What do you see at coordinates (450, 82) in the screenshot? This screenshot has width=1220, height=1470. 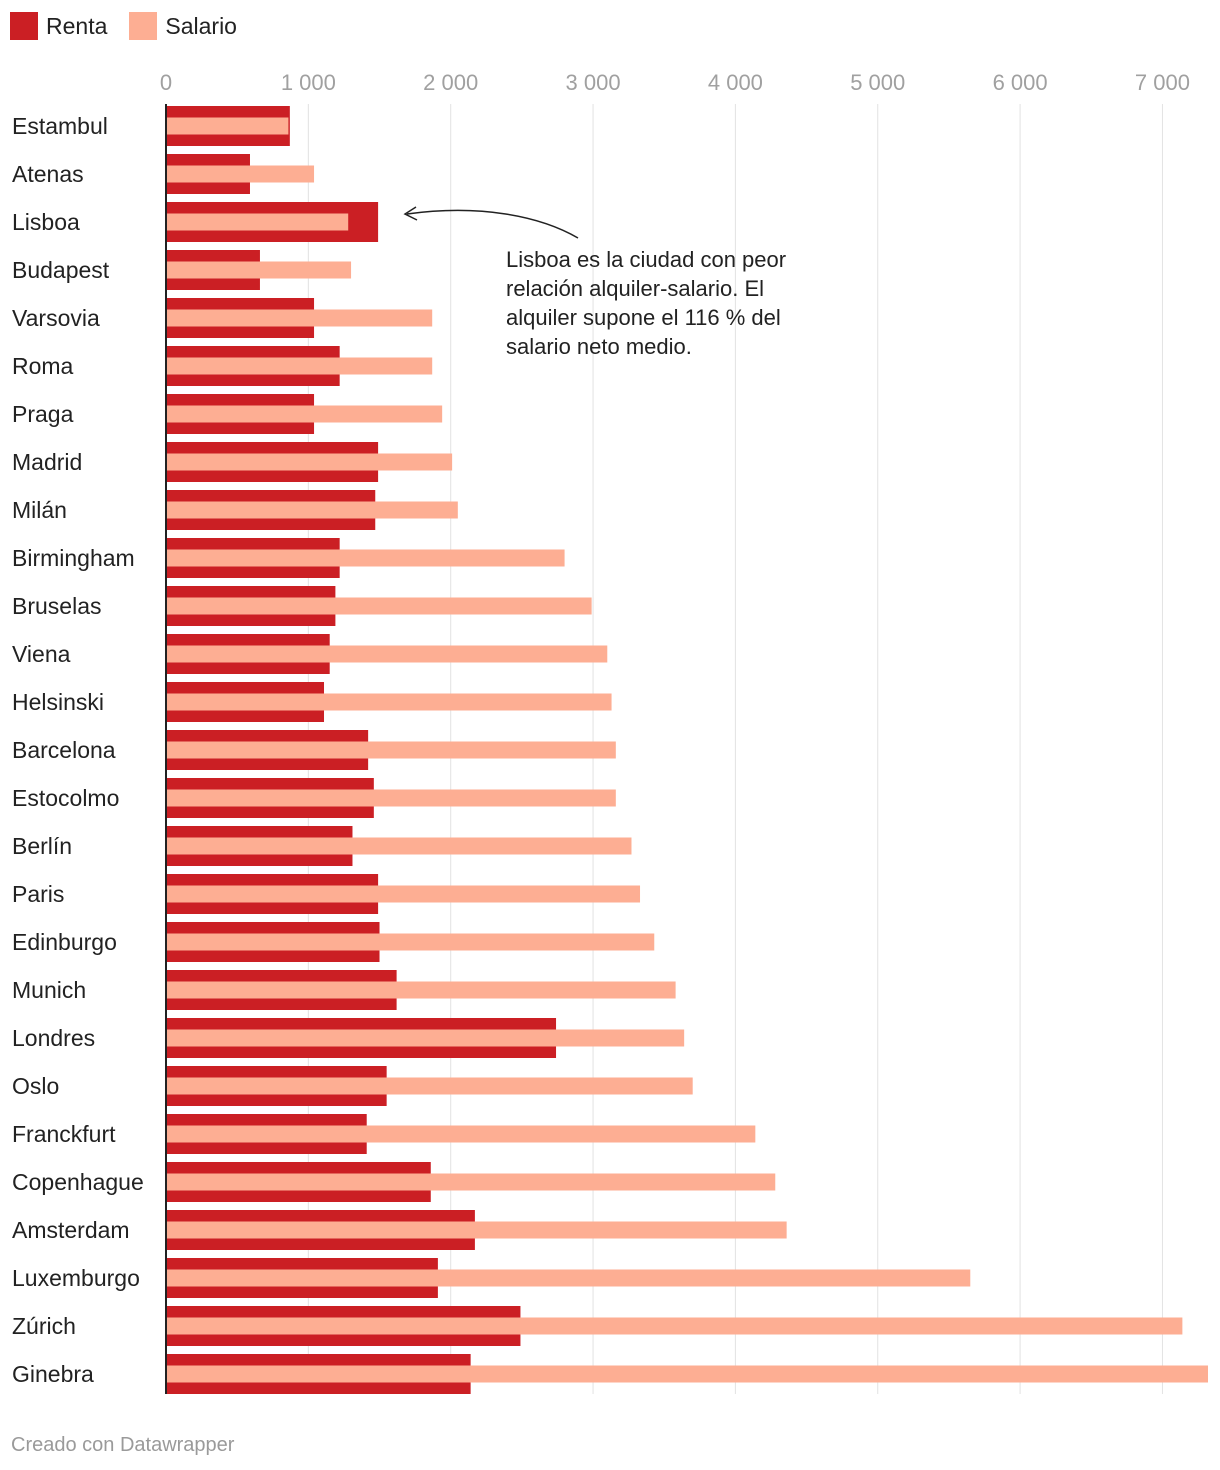 I see `x-tick-label: 2 000` at bounding box center [450, 82].